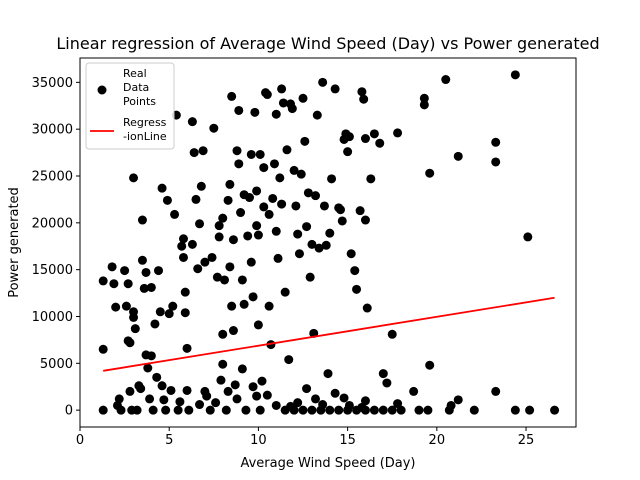 This screenshot has width=640, height=480. I want to click on x-tick-label: 0, so click(80, 440).